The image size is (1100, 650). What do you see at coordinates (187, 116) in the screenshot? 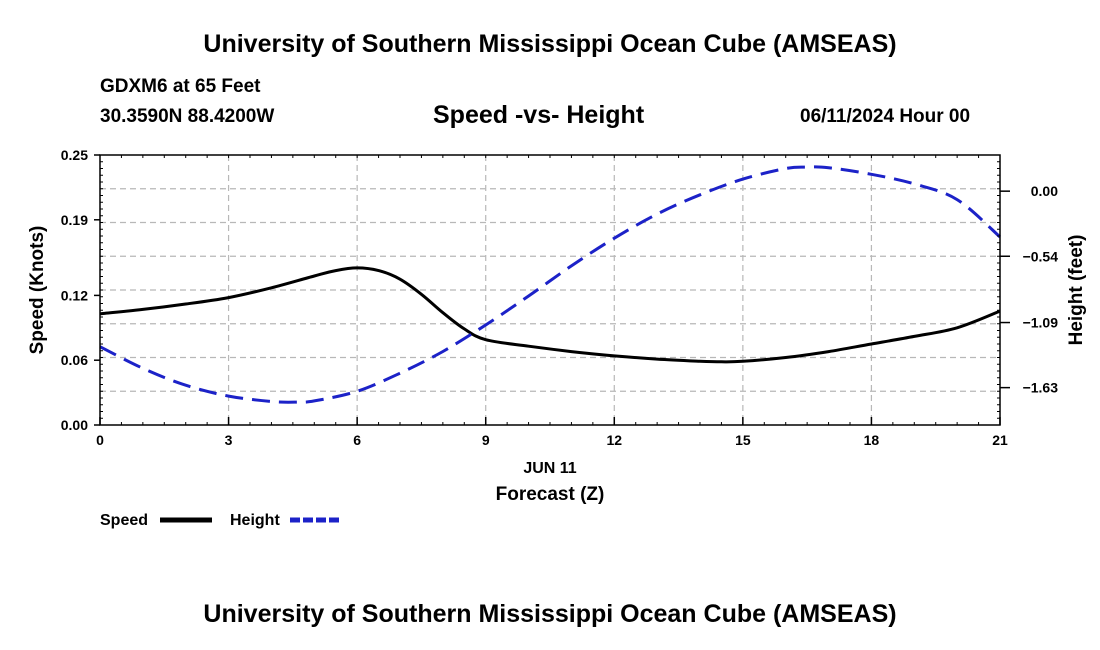
I see `station-coordinates: 30.3590N 88.4200W` at bounding box center [187, 116].